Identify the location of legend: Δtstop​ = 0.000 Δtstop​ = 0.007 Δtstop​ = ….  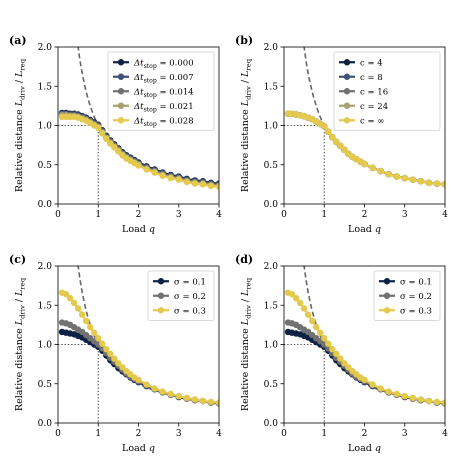
(161, 91).